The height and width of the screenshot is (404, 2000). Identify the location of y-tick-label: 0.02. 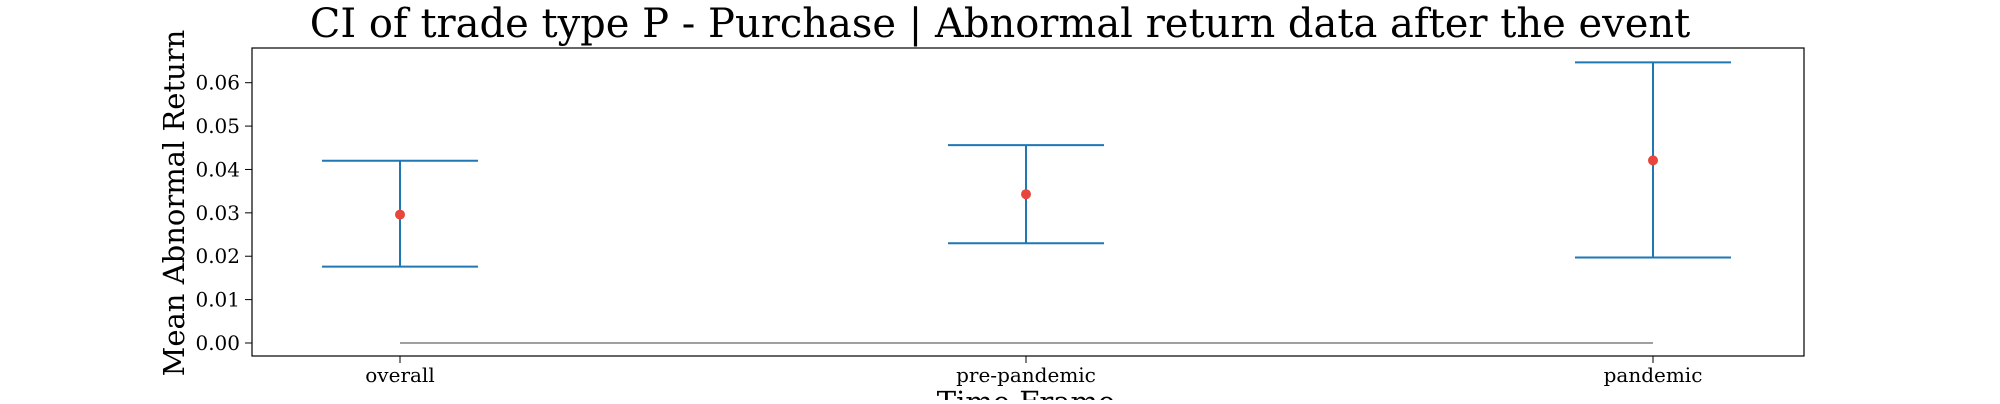
(217, 256).